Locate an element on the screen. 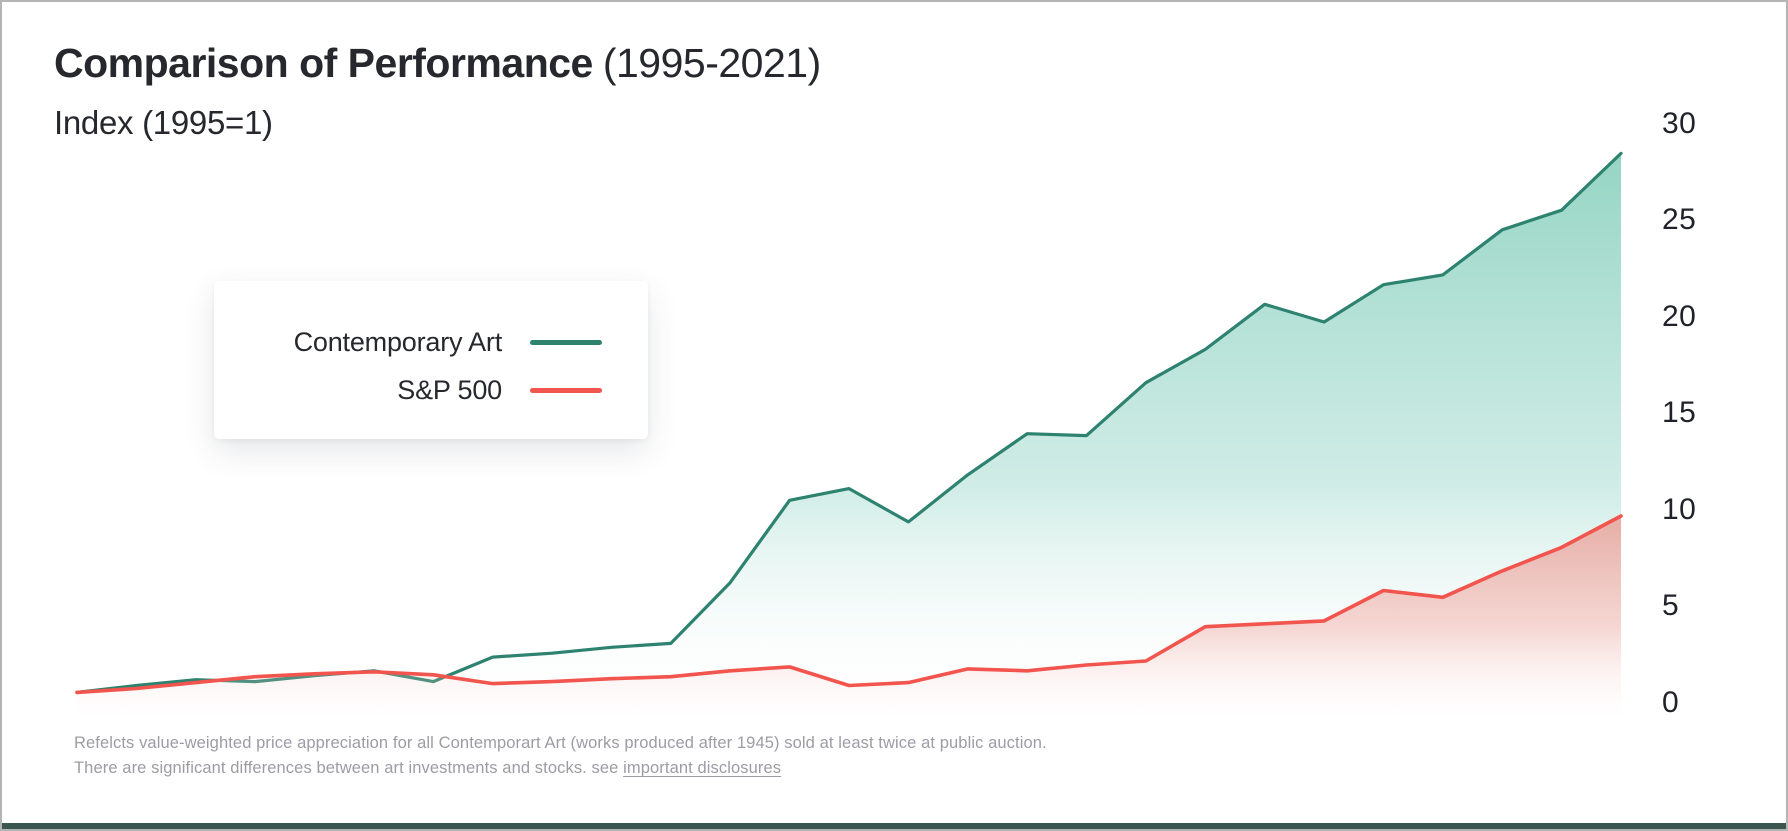 Image resolution: width=1788 pixels, height=831 pixels. legend-label-sp500: S&P 500 is located at coordinates (449, 390).